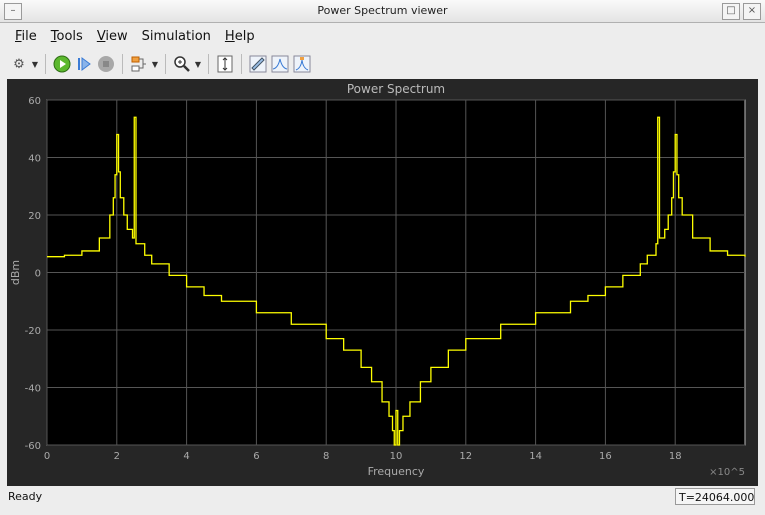 The image size is (765, 515). What do you see at coordinates (396, 89) in the screenshot?
I see `chart-title: Power Spectrum` at bounding box center [396, 89].